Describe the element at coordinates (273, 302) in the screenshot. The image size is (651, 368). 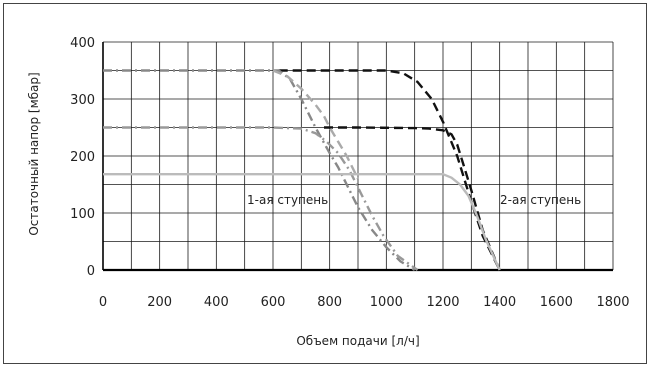
I see `x-tick-label: 600` at that location.